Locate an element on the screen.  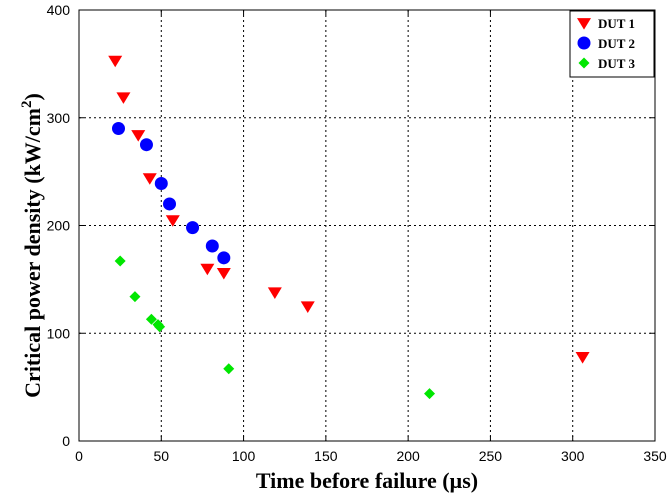
x-tick-label: 150 is located at coordinates (326, 456).